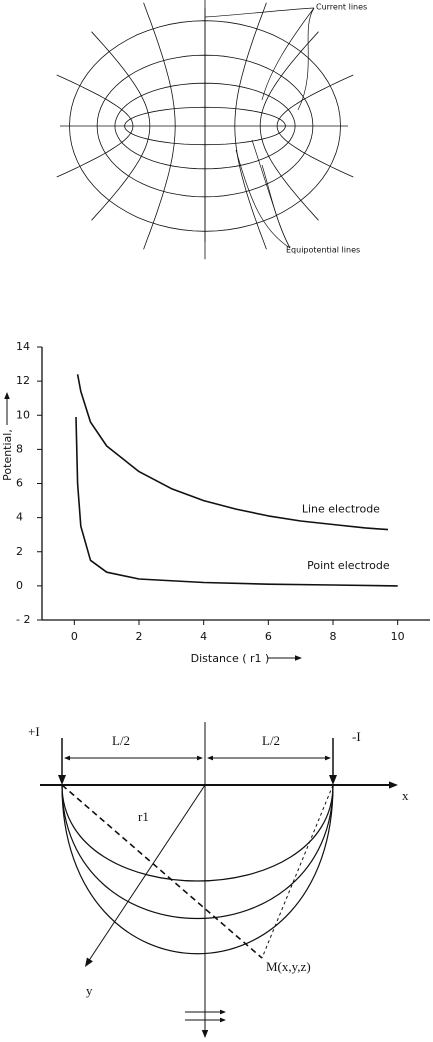 The height and width of the screenshot is (1042, 433). What do you see at coordinates (19, 517) in the screenshot?
I see `y-tick-label: 4` at bounding box center [19, 517].